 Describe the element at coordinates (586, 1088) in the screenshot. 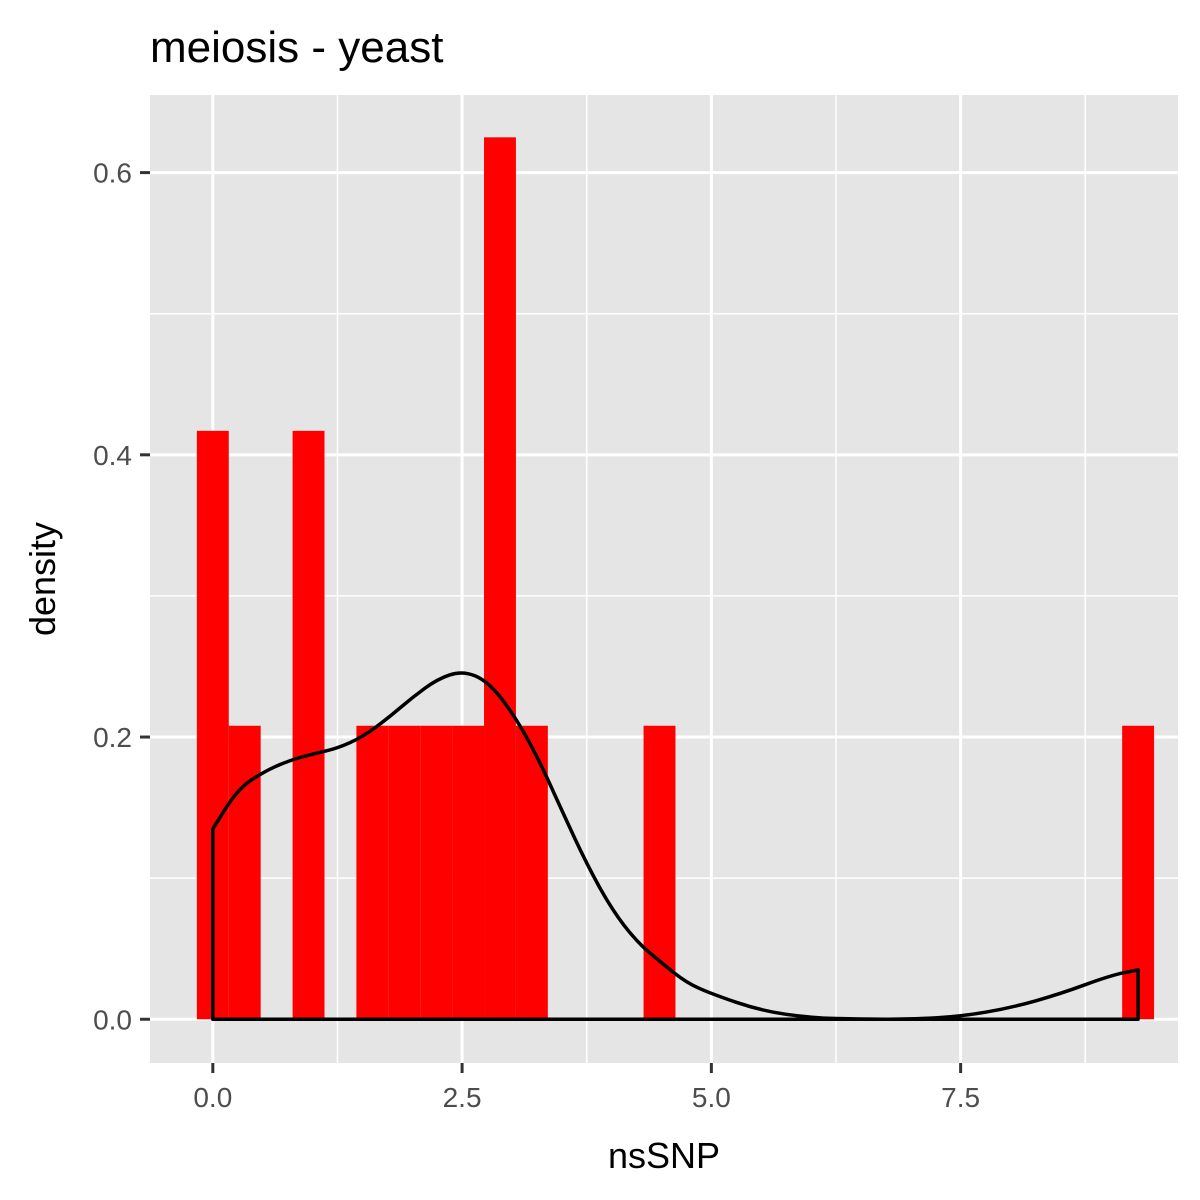

I see `x-axis: 0.0 2.5 5.0 7.5` at that location.